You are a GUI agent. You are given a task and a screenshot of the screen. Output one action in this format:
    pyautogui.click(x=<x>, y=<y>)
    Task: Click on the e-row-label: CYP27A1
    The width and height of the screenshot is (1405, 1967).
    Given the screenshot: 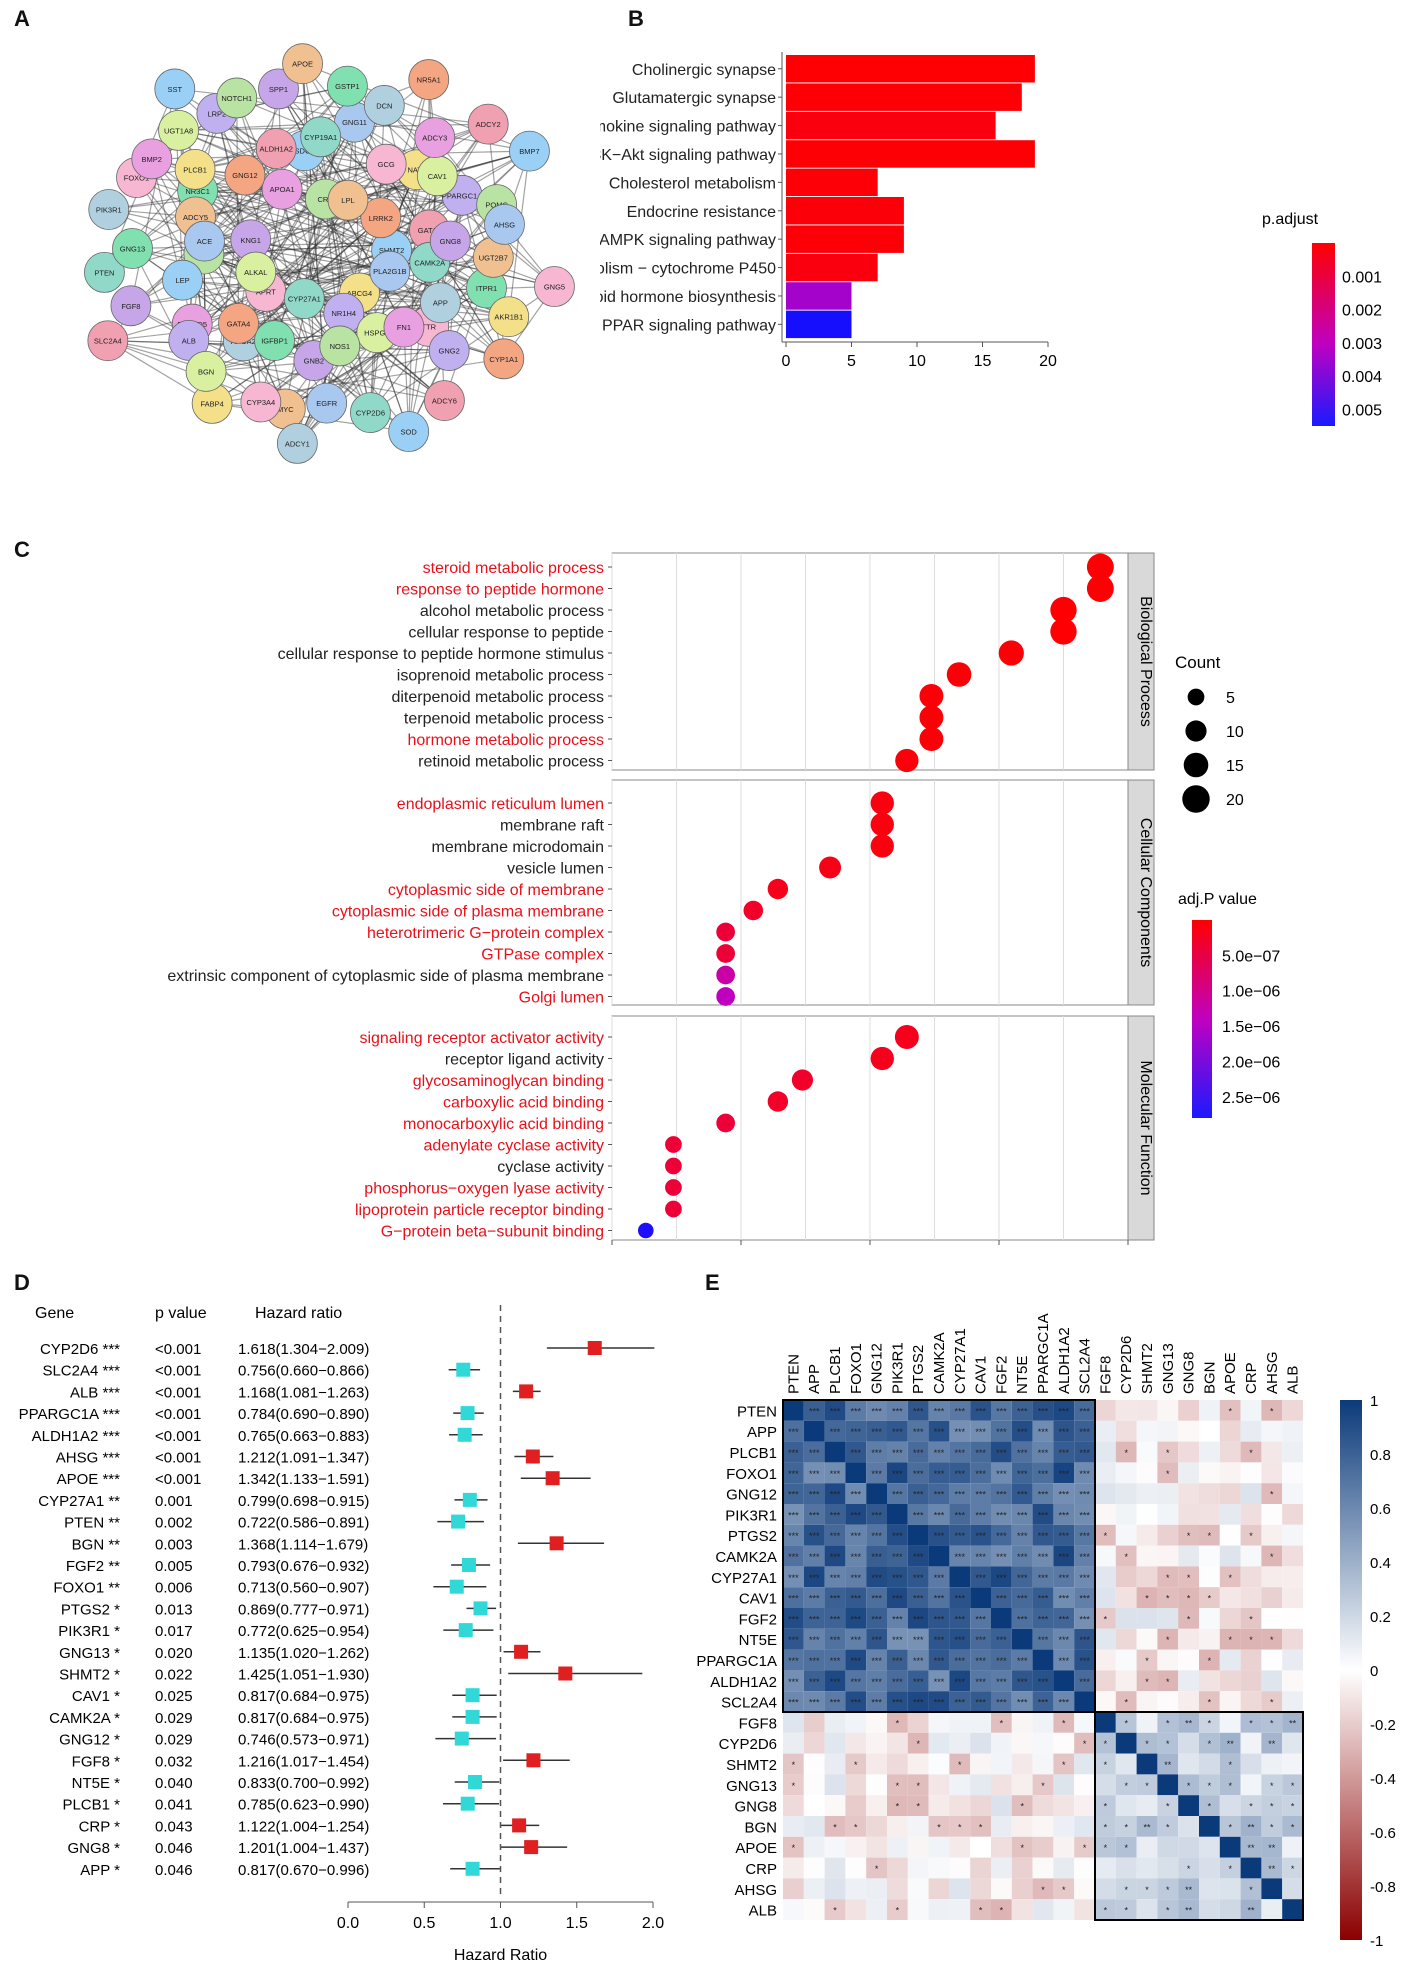 What is the action you would take?
    pyautogui.click(x=744, y=1578)
    